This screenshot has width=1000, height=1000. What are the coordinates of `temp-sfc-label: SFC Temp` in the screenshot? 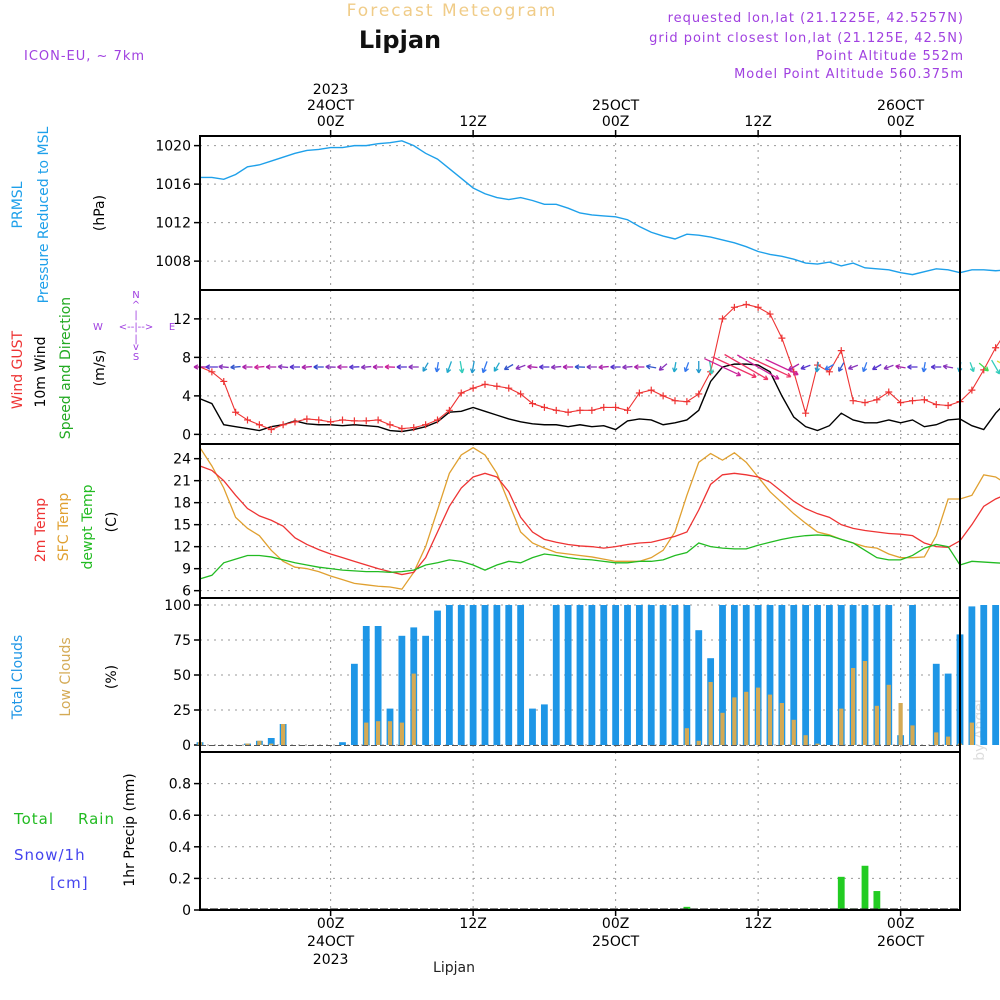 It's located at (64, 527).